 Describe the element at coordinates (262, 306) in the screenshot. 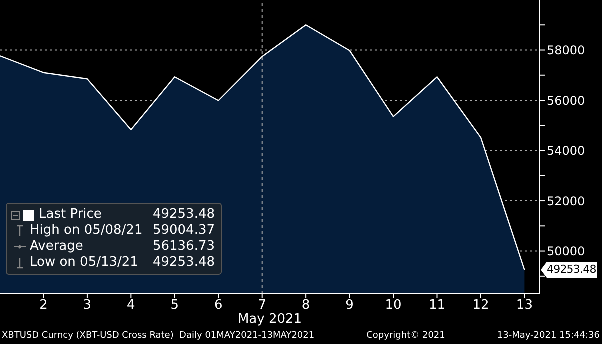

I see `x-tick-label: 7` at that location.